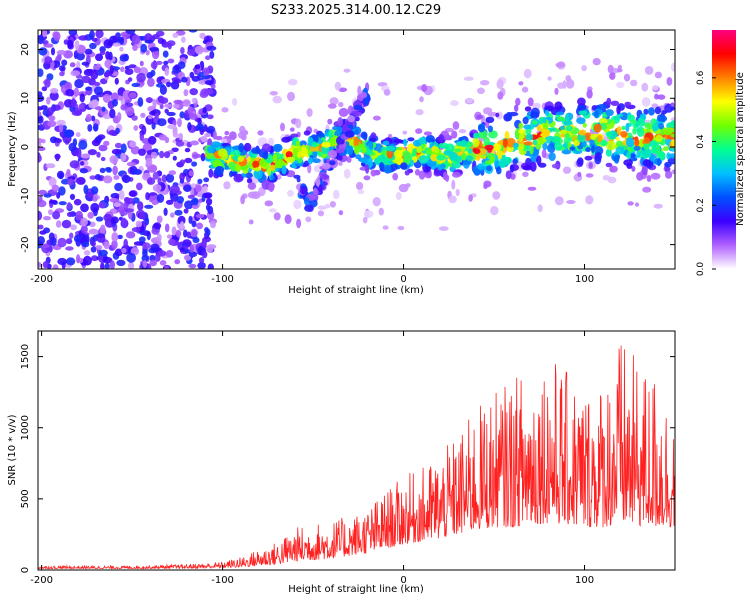 This screenshot has height=600, width=750. I want to click on x-tick-label: 0, so click(403, 580).